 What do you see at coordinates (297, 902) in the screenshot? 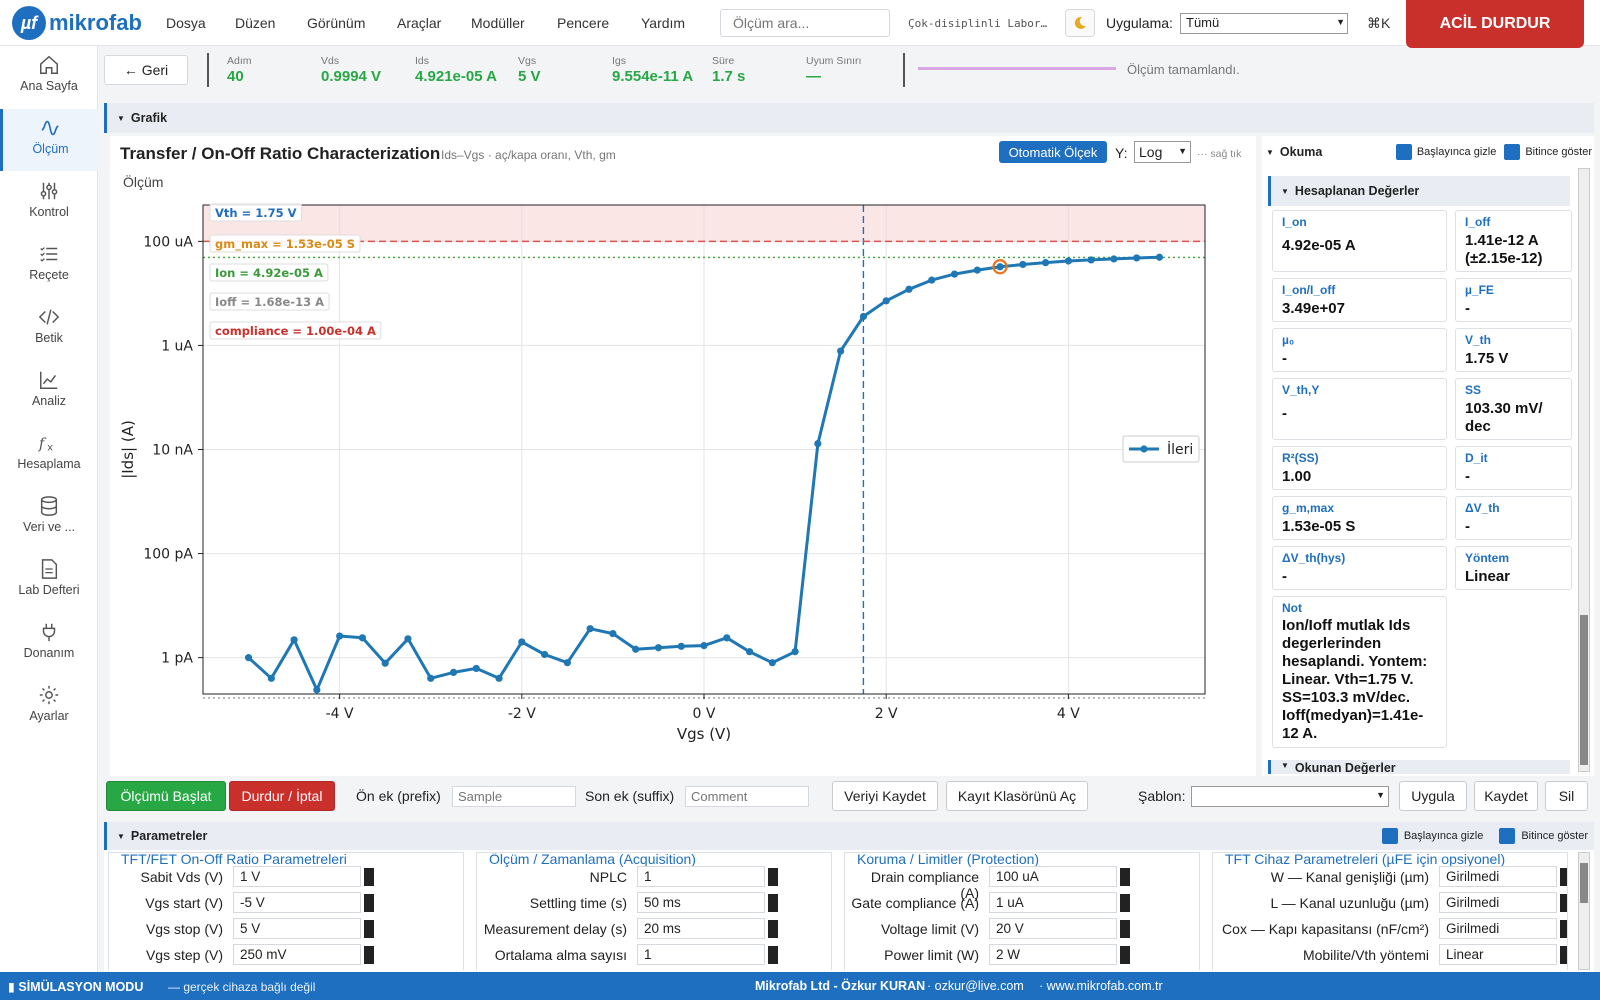
I see `parameter-input: -5 V` at bounding box center [297, 902].